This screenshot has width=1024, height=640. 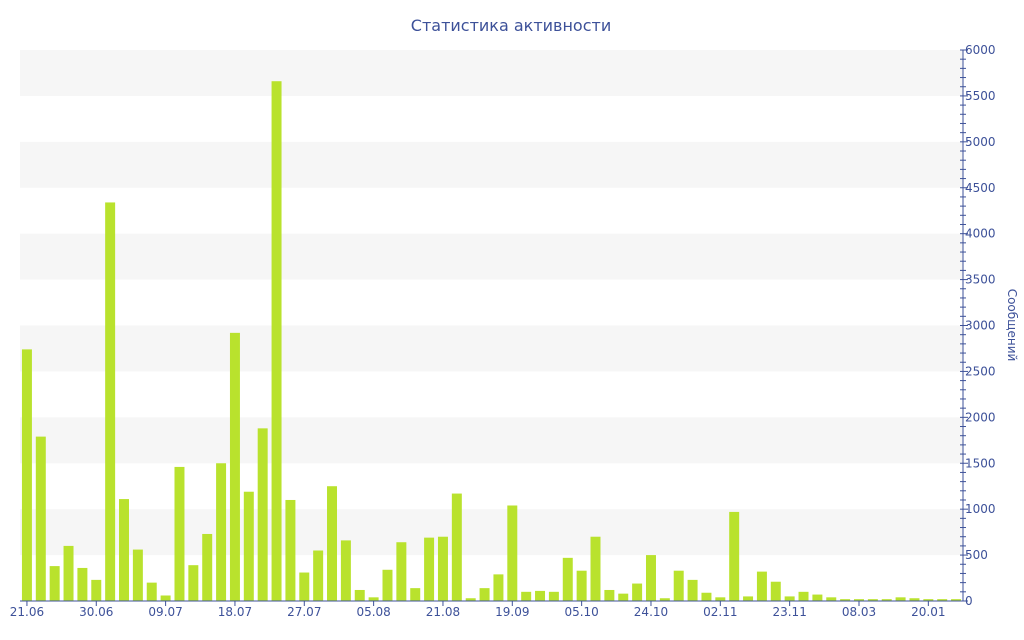 I want to click on y-tick-label: 3000, so click(x=980, y=326).